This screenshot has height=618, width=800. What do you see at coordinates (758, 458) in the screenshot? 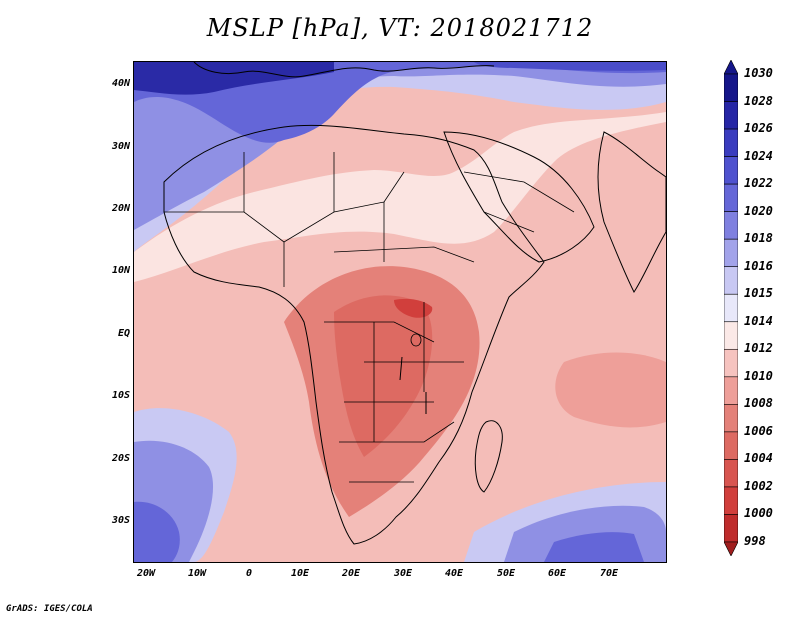
I see `colorbar-label-1004: 1004` at bounding box center [758, 458].